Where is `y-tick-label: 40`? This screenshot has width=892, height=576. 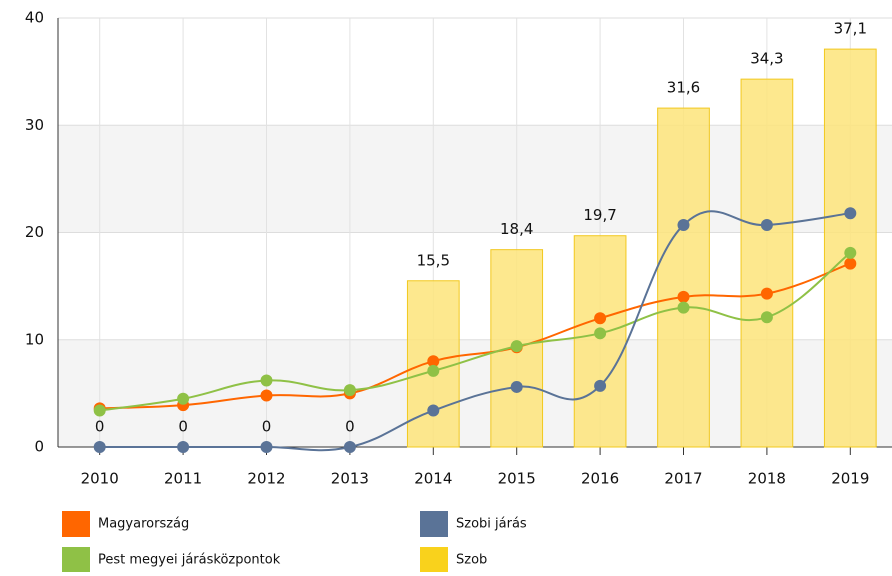 y-tick-label: 40 is located at coordinates (34, 18).